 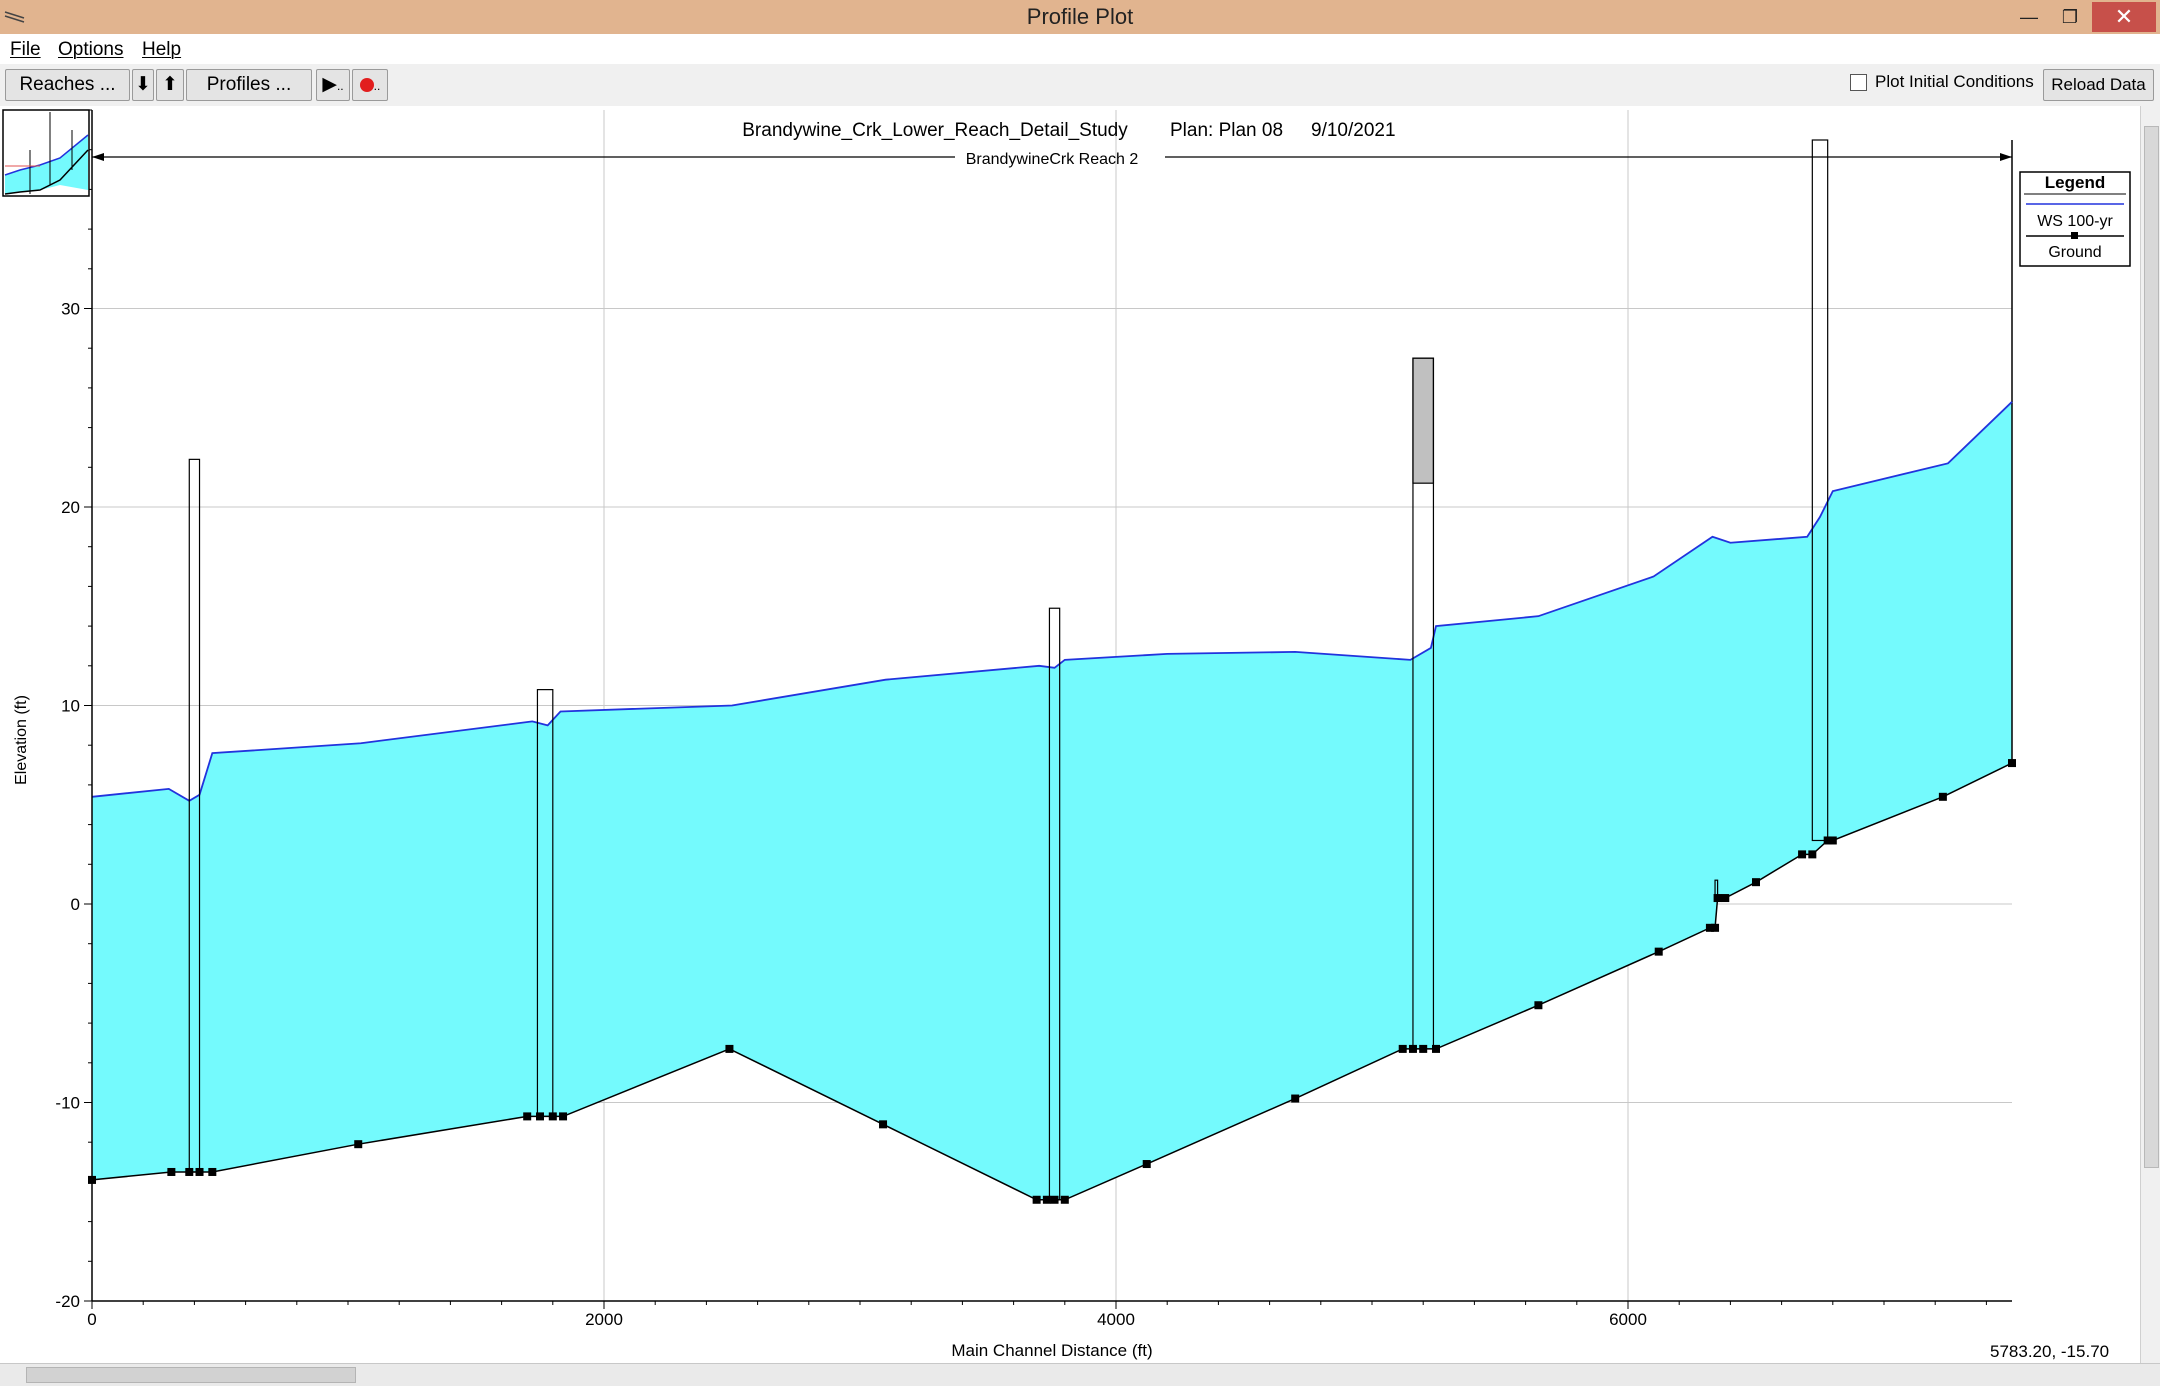 I want to click on y-tick-label: -10, so click(x=67, y=1103).